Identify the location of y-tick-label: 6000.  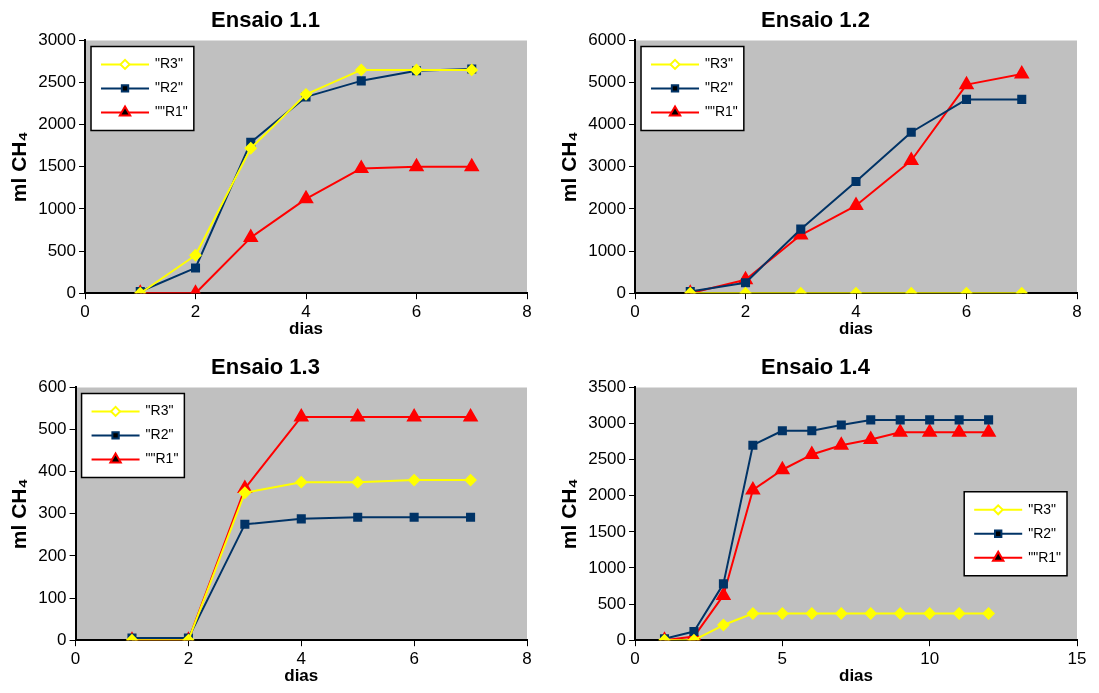
(607, 40).